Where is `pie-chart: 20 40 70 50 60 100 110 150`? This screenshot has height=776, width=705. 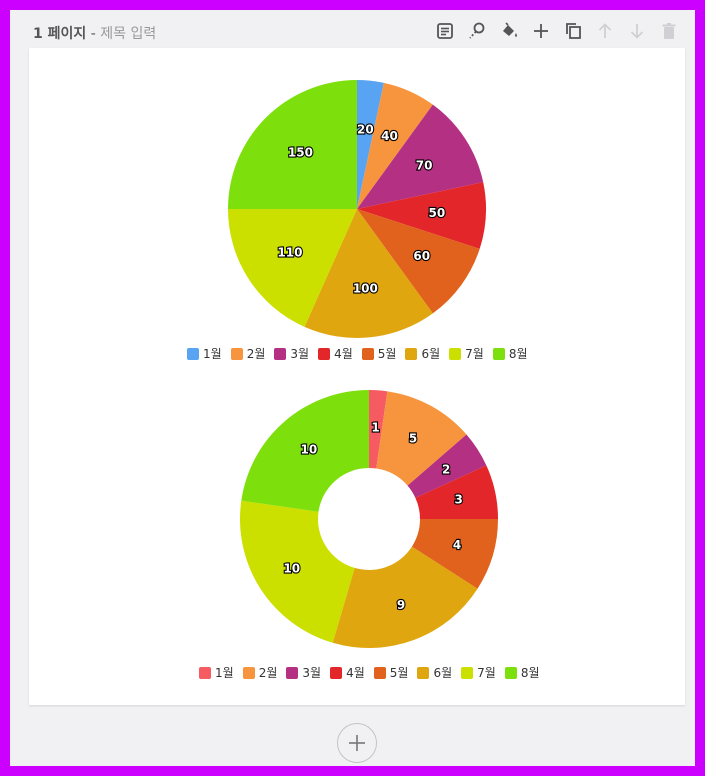 pie-chart: 20 40 70 50 60 100 110 150 is located at coordinates (357, 209).